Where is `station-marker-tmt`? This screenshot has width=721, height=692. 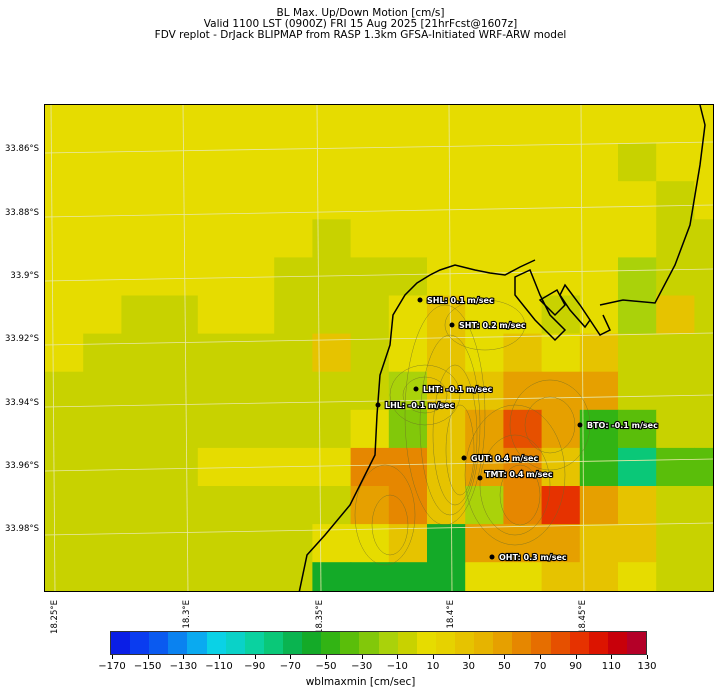 station-marker-tmt is located at coordinates (480, 478).